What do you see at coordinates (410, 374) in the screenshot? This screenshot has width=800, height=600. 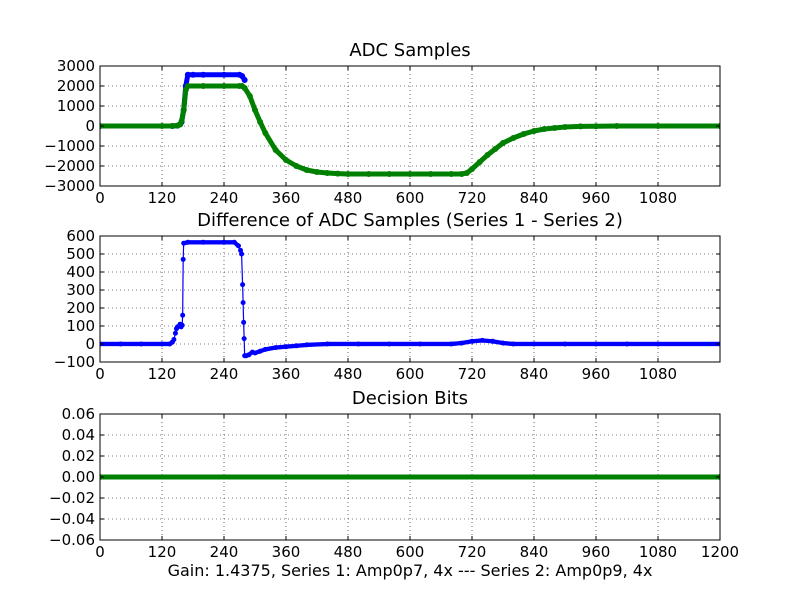 I see `difference-x-tick-label: 600` at bounding box center [410, 374].